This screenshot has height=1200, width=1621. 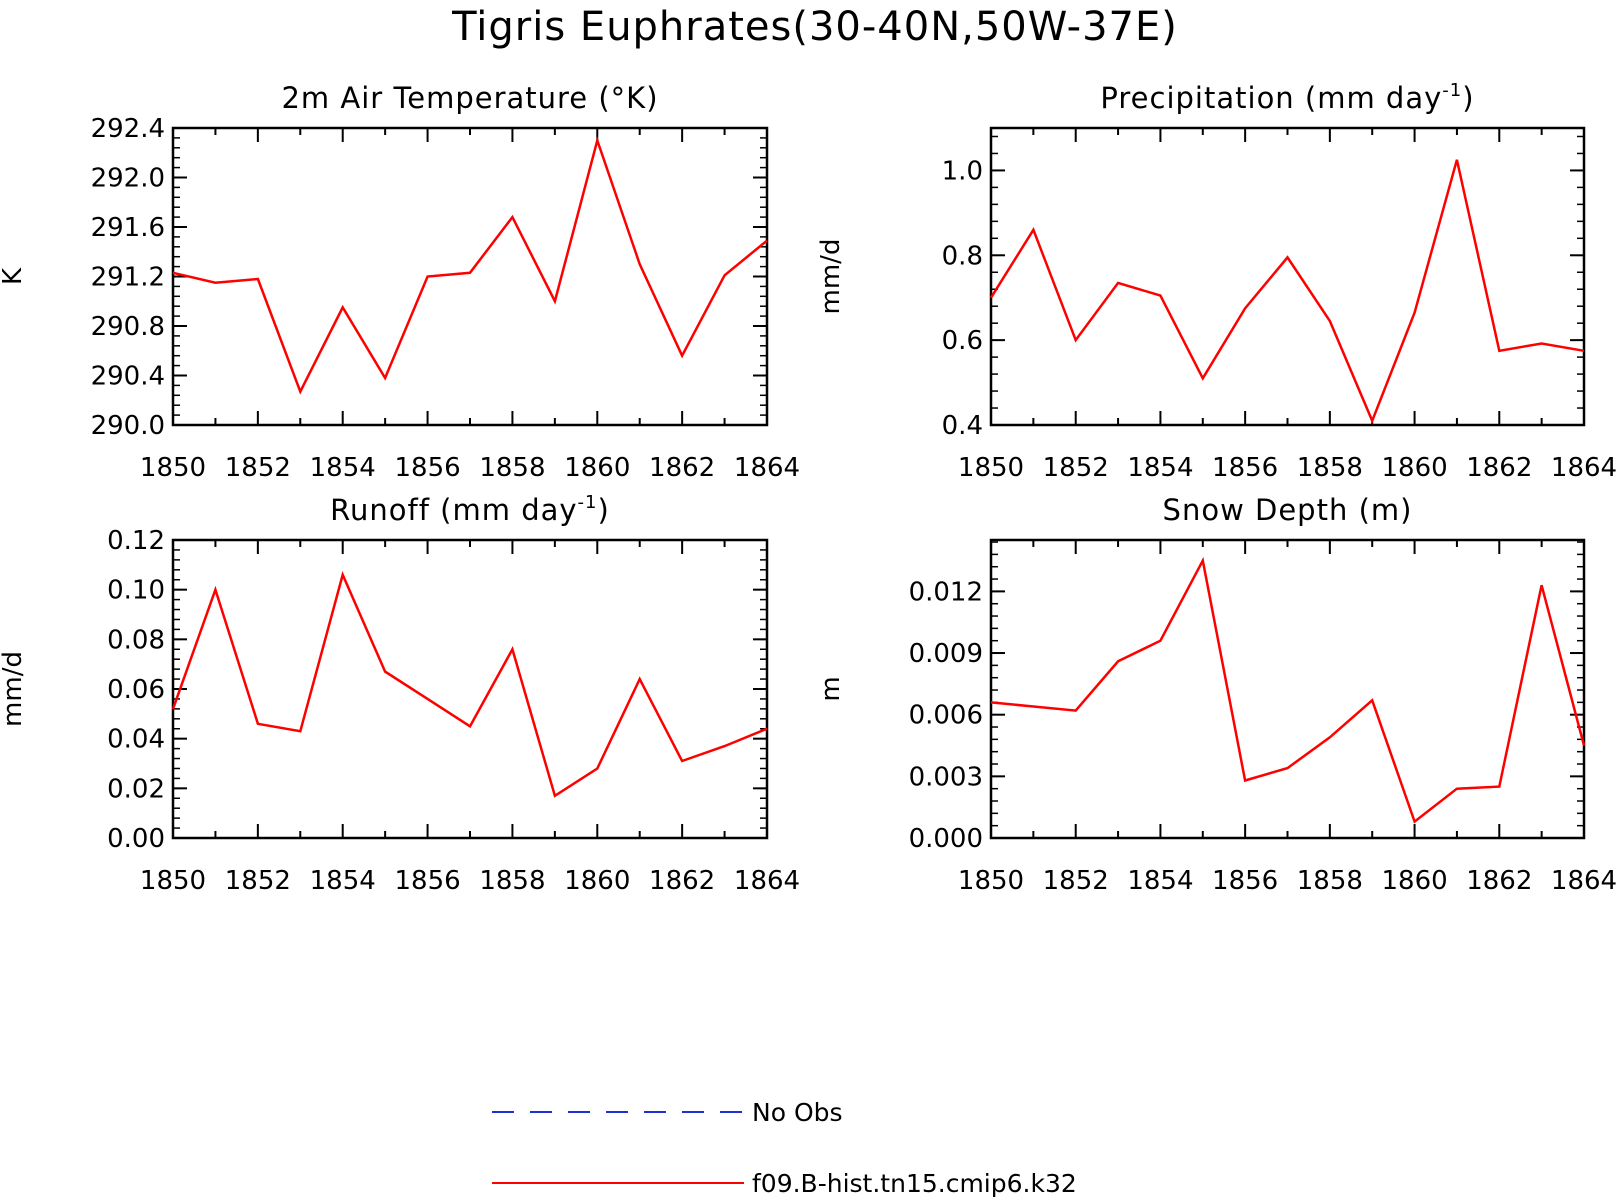 I want to click on y-axis-label: m, so click(x=831, y=688).